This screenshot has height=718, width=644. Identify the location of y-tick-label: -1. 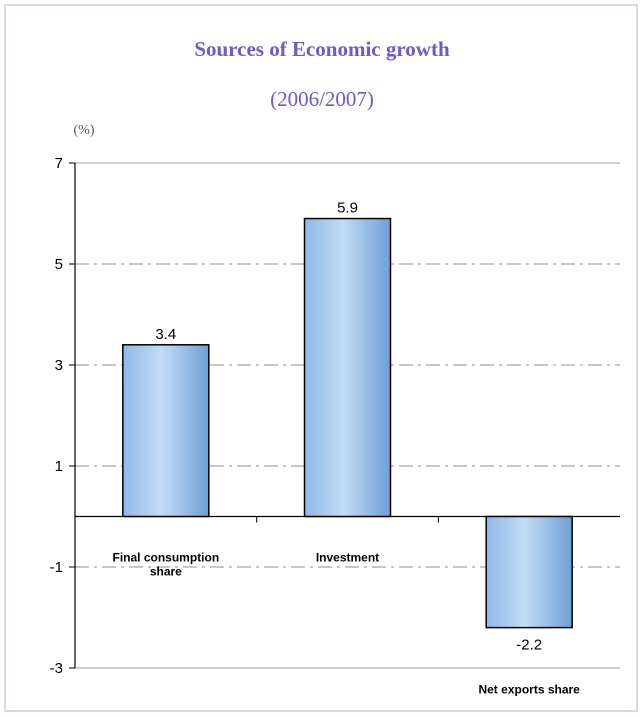
(56, 567).